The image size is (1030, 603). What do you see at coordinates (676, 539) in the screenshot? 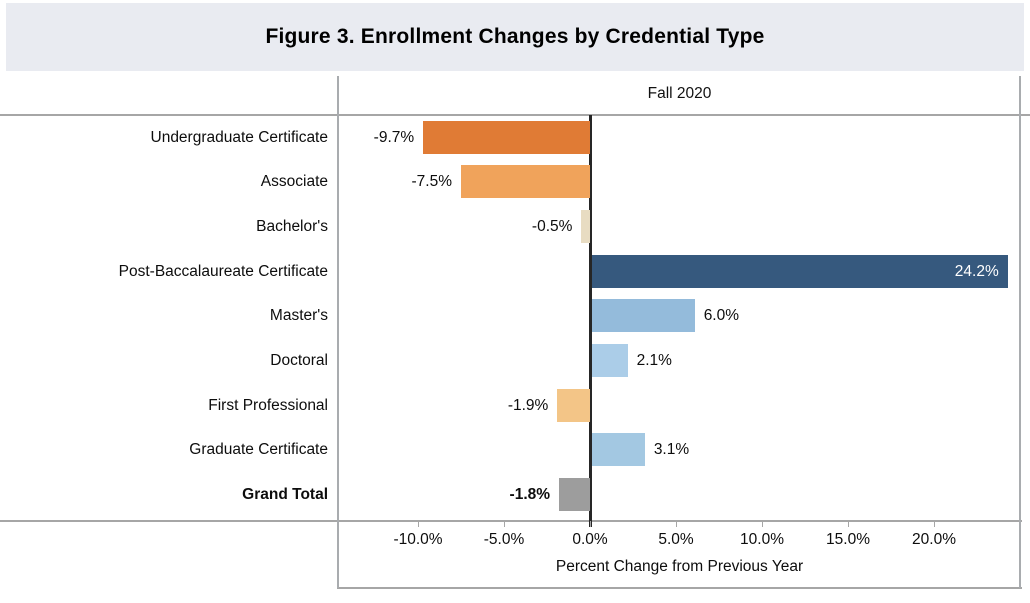
I see `x-axis-tick-label: 5.0%` at bounding box center [676, 539].